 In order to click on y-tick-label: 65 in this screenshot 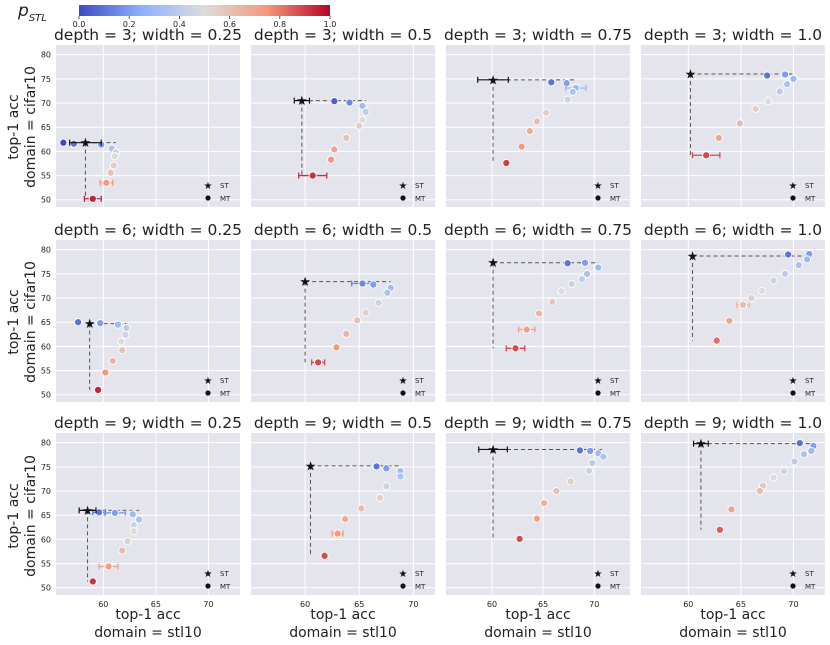, I will do `click(46, 322)`.